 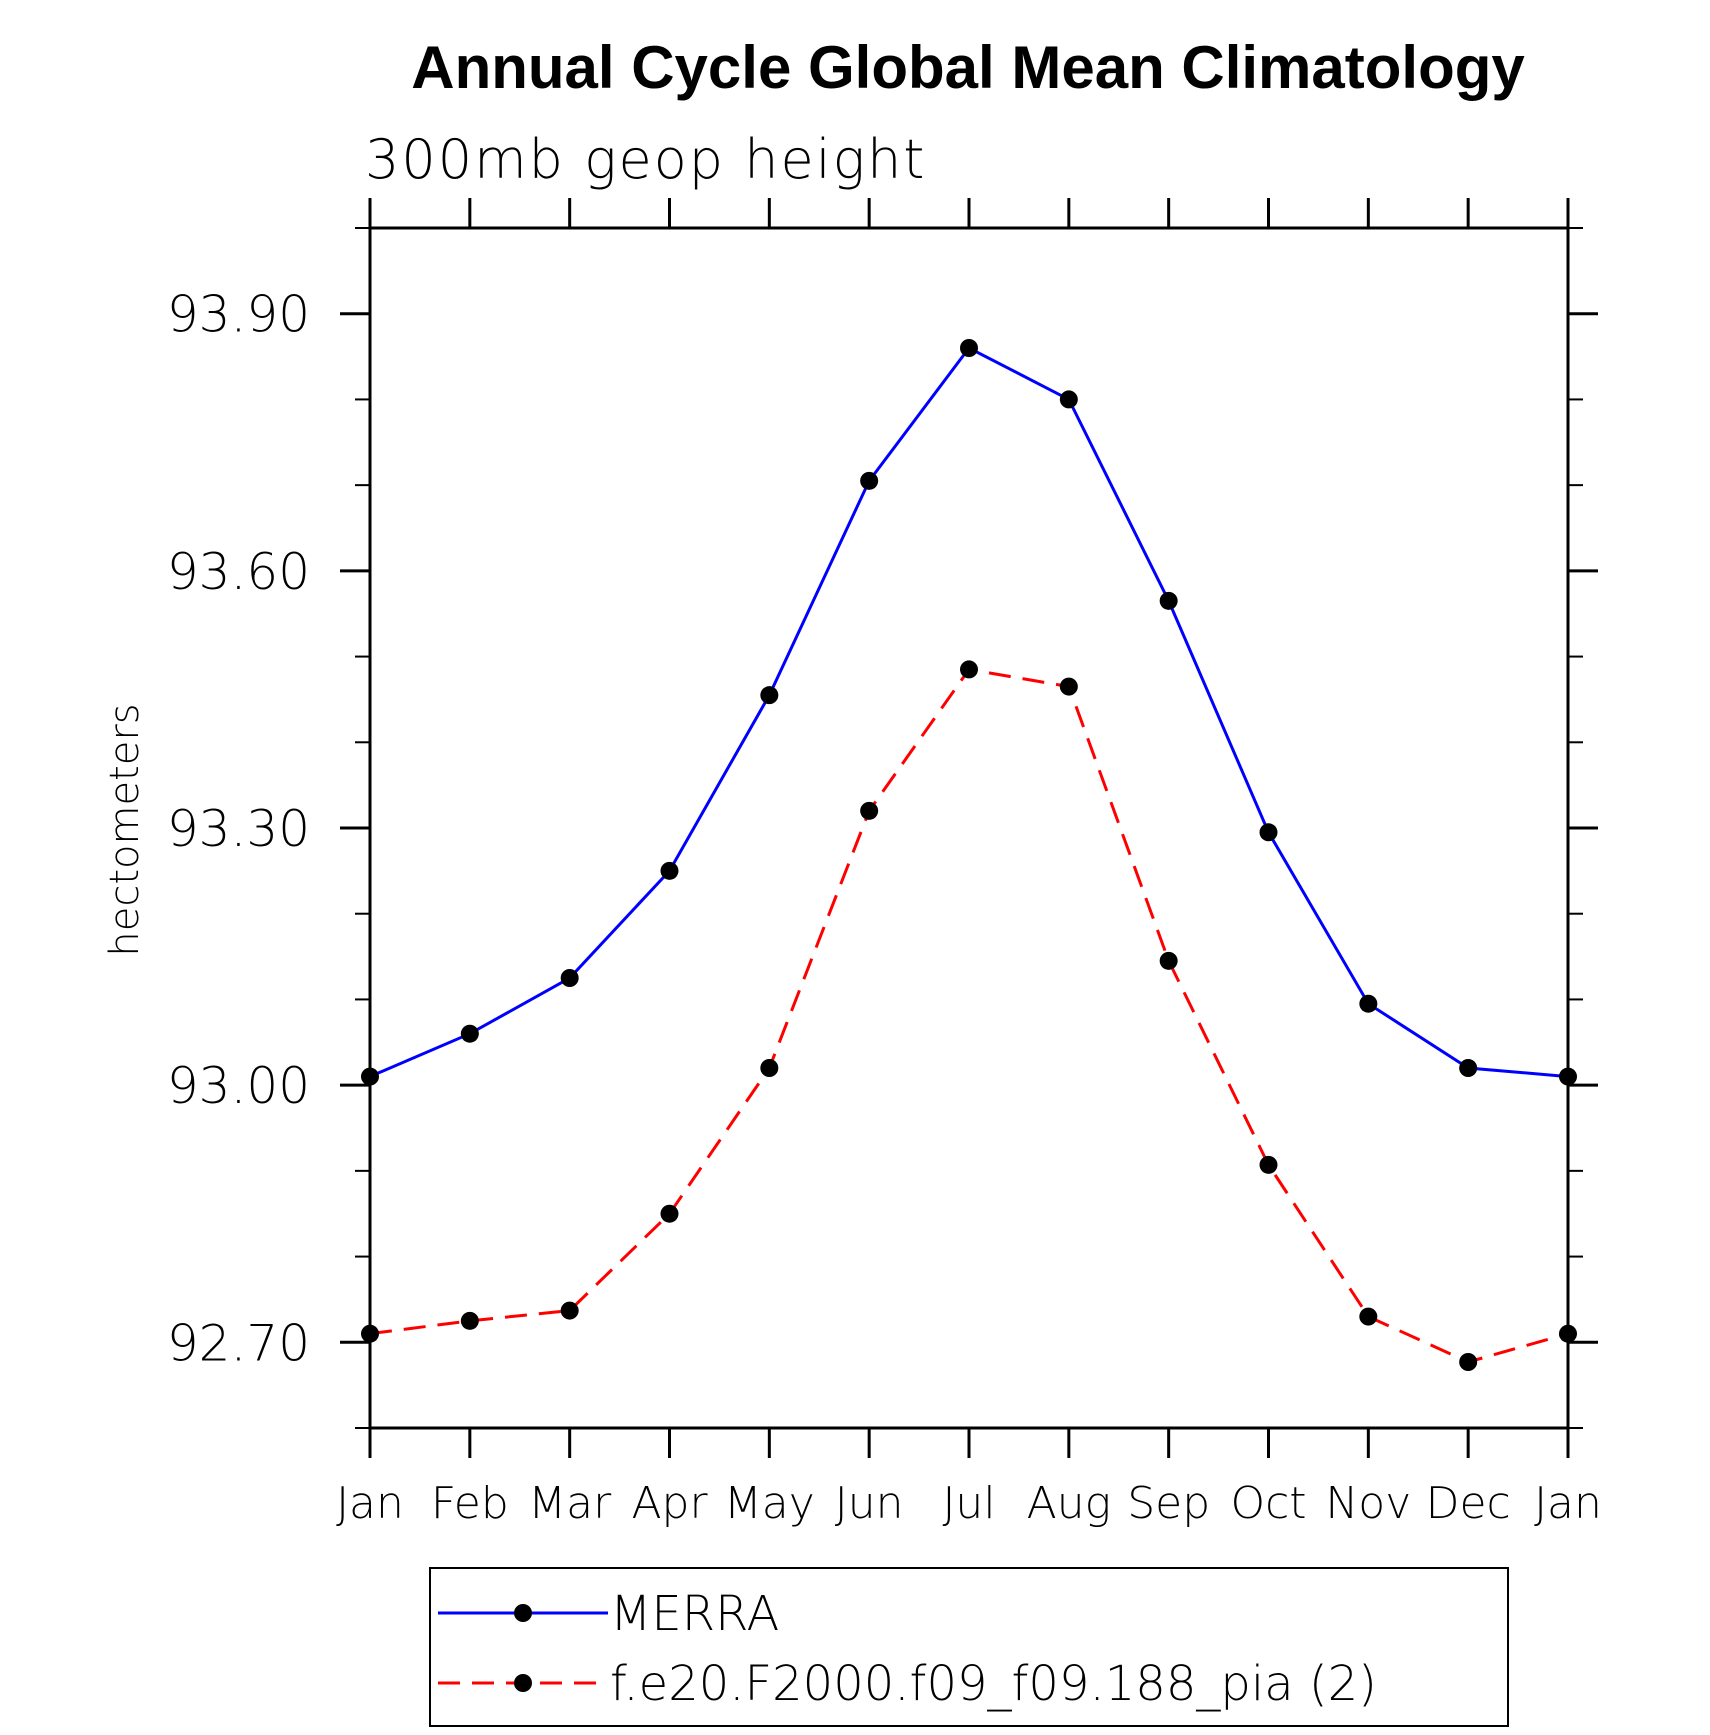 I want to click on x-tick-label: Oct, so click(x=1268, y=1503).